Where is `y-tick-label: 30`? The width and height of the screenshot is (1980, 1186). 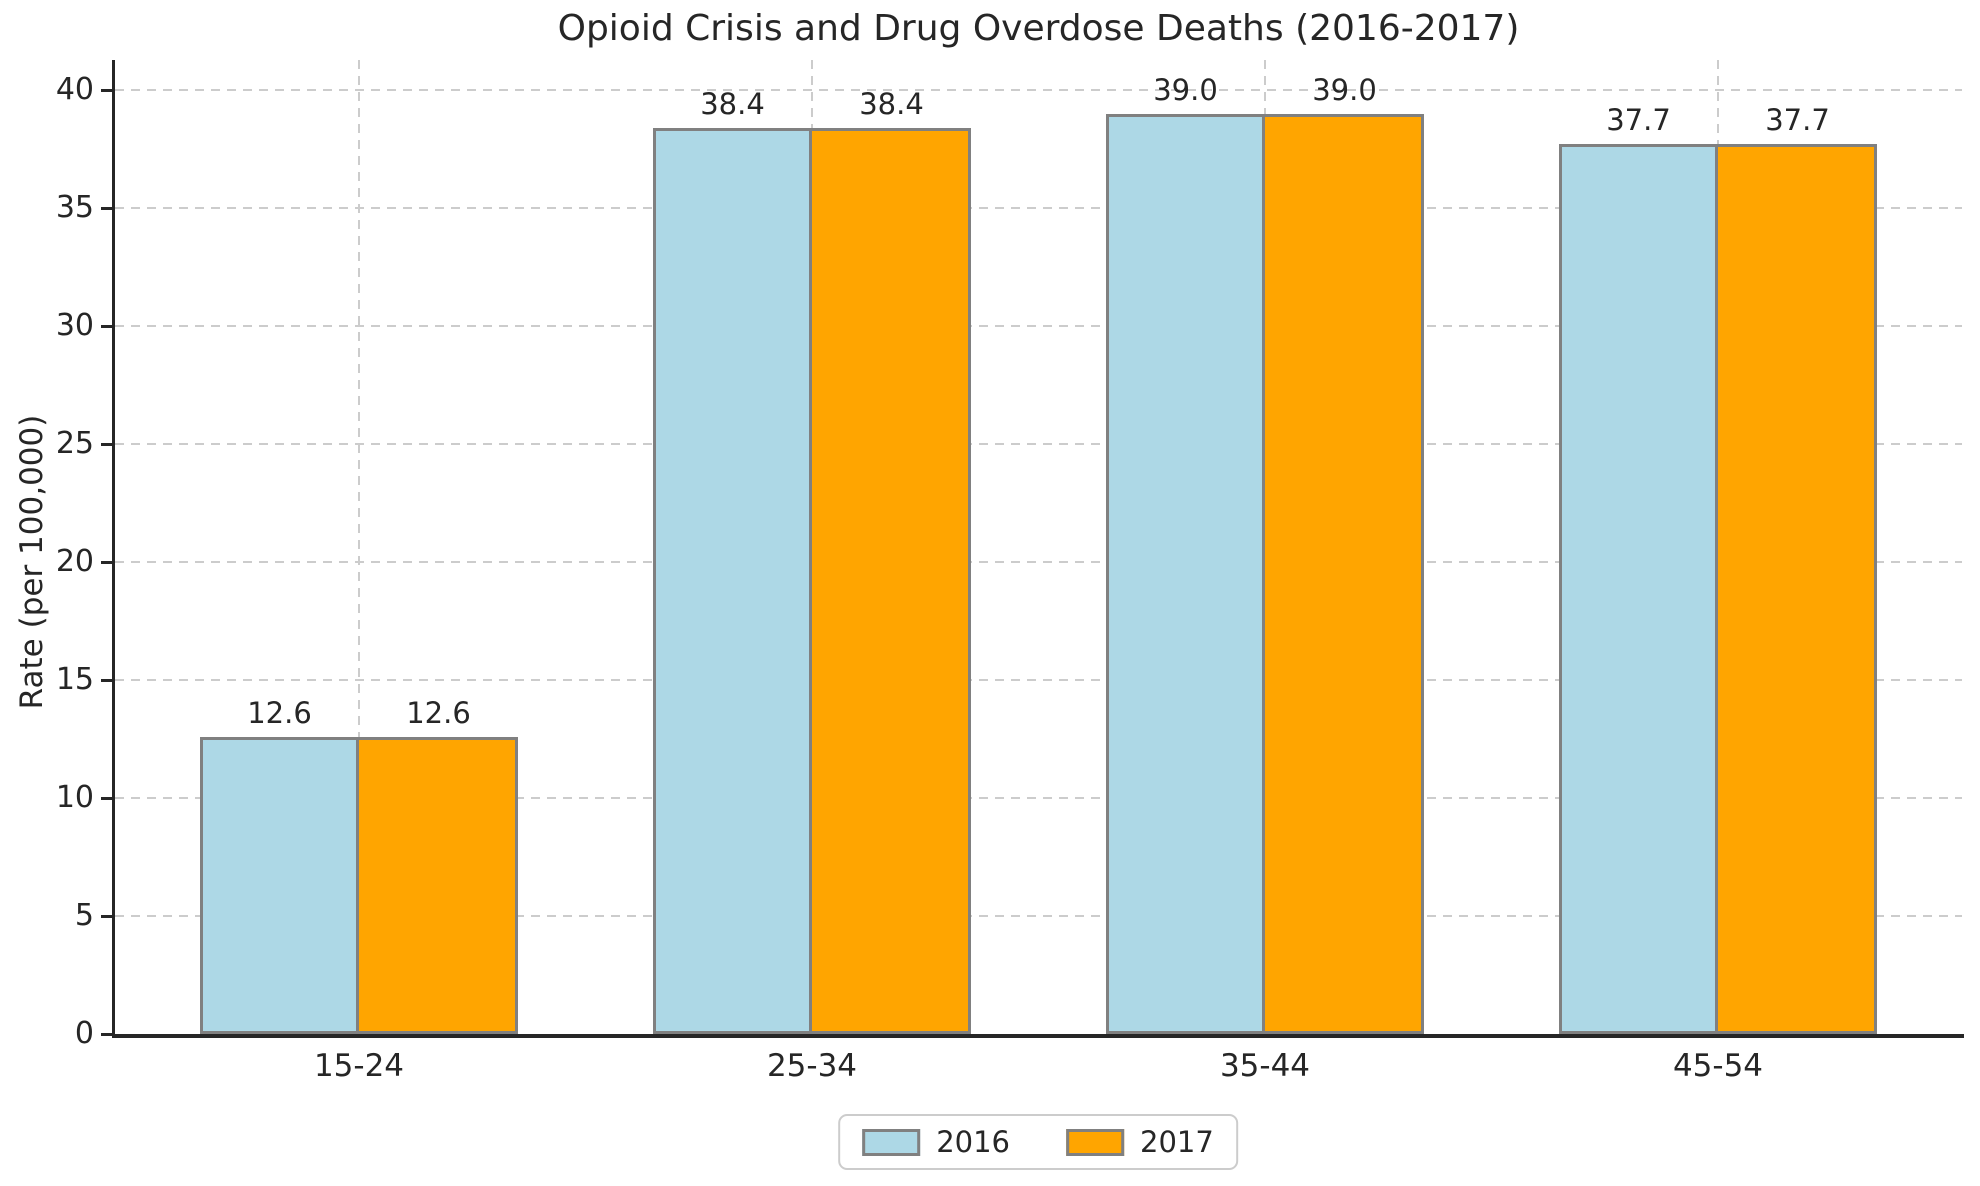 y-tick-label: 30 is located at coordinates (74, 325).